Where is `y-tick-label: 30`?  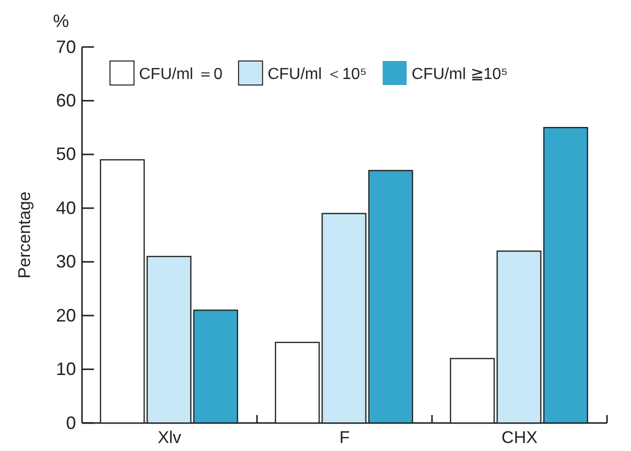 y-tick-label: 30 is located at coordinates (66, 262).